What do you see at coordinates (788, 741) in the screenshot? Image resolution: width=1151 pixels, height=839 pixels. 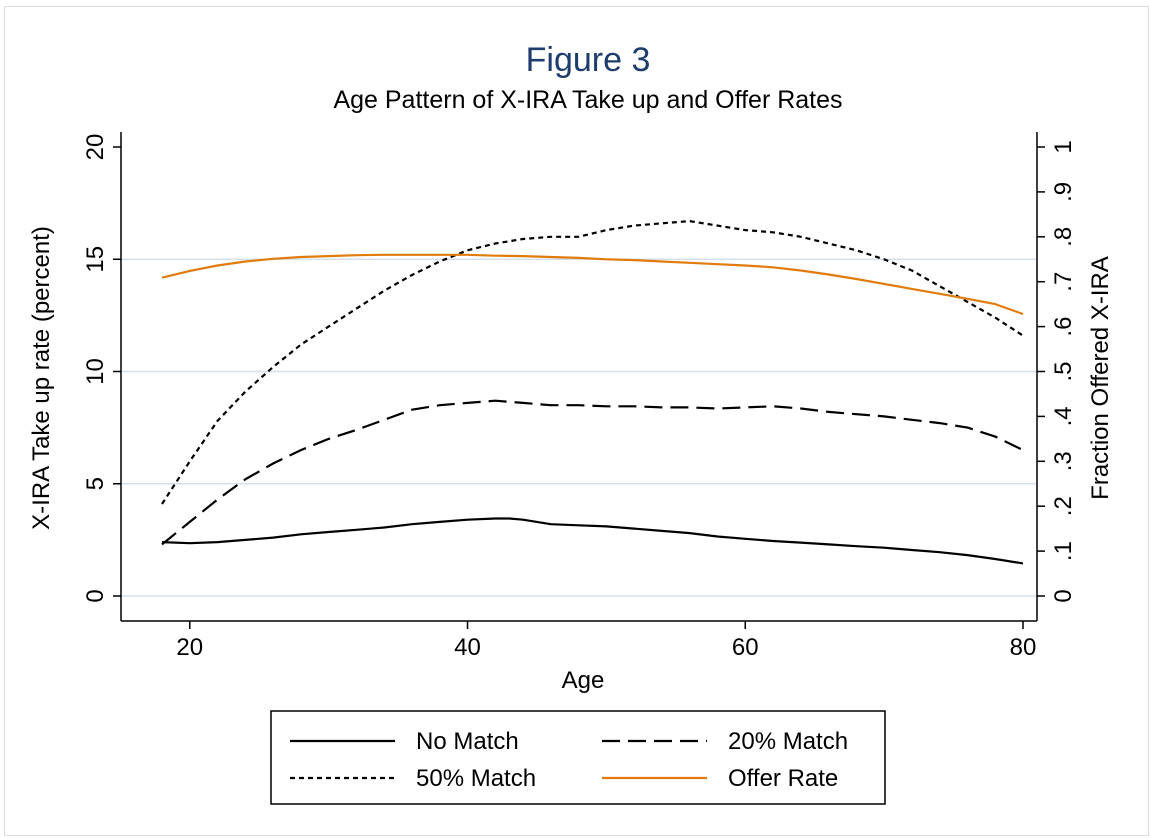 I see `legend-label: 20% Match` at bounding box center [788, 741].